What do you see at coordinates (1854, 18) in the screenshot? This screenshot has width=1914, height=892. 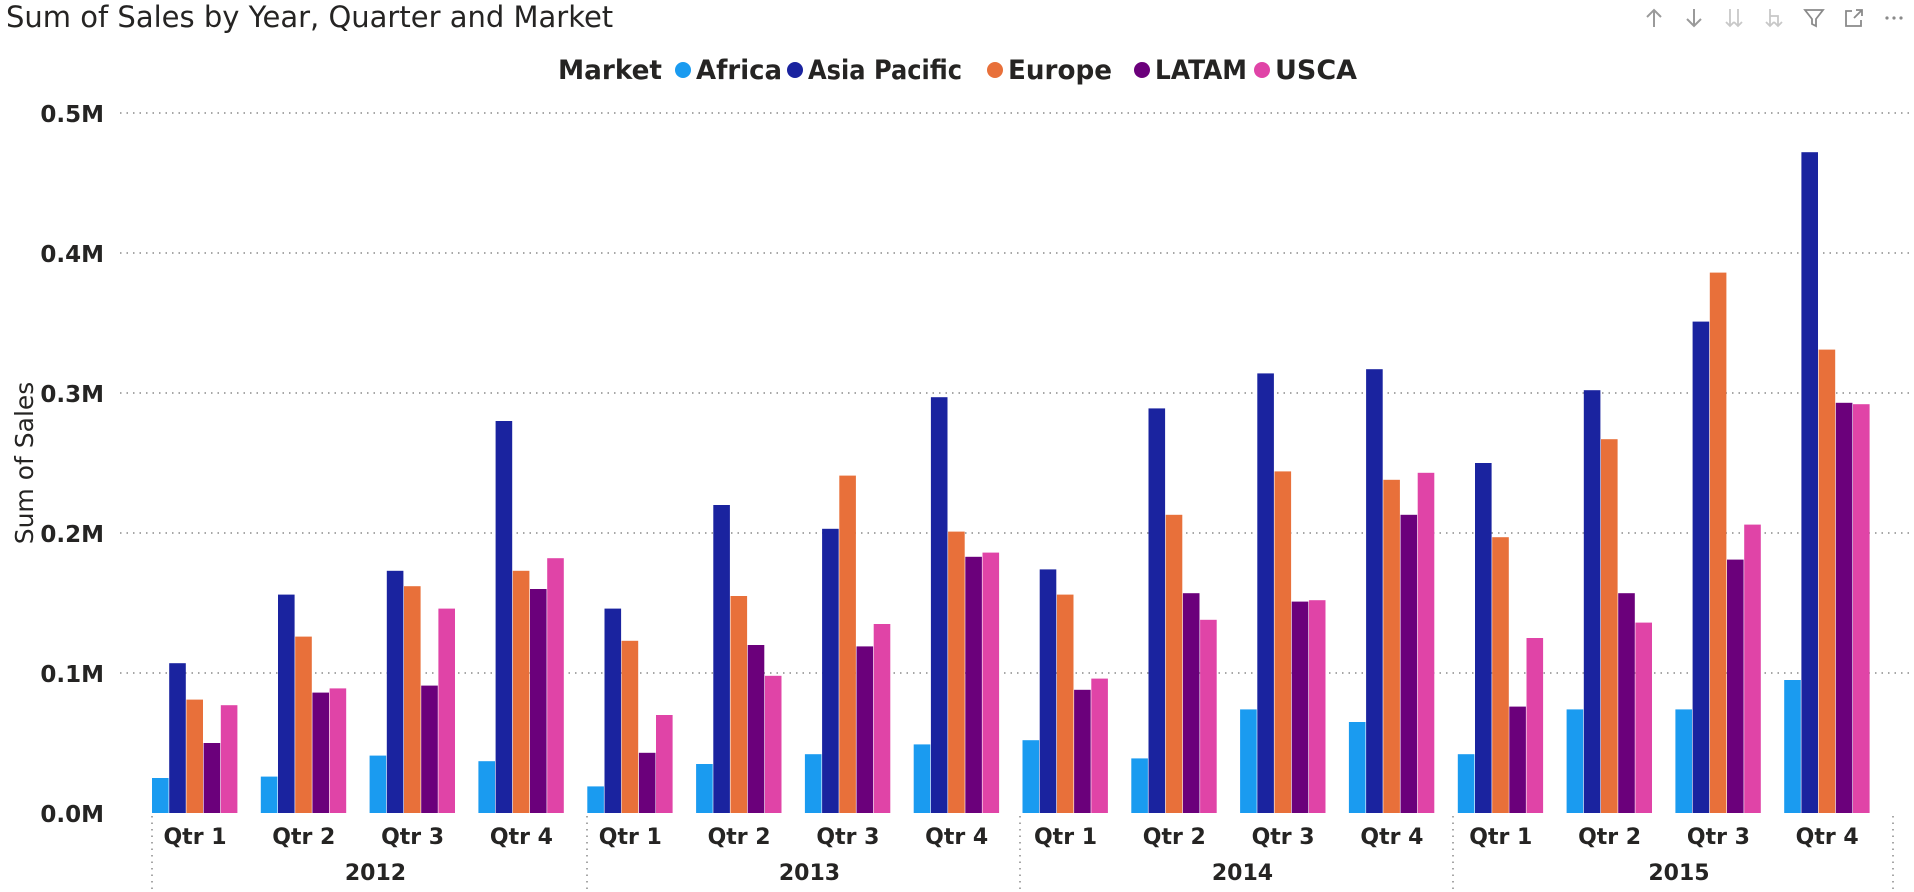 I see `focus-mode-icon` at bounding box center [1854, 18].